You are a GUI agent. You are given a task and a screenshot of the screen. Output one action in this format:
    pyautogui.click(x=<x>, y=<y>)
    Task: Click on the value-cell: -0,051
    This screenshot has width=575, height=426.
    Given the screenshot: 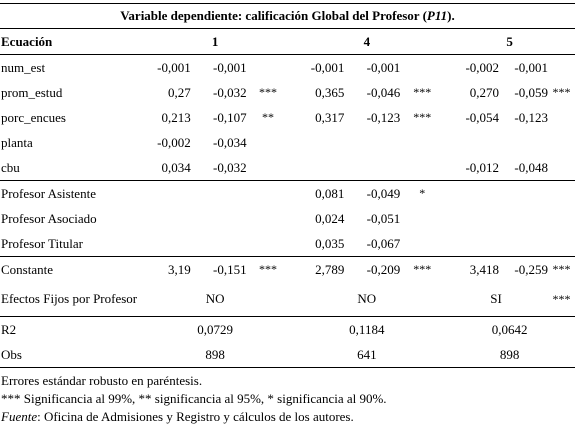 What is the action you would take?
    pyautogui.click(x=383, y=218)
    